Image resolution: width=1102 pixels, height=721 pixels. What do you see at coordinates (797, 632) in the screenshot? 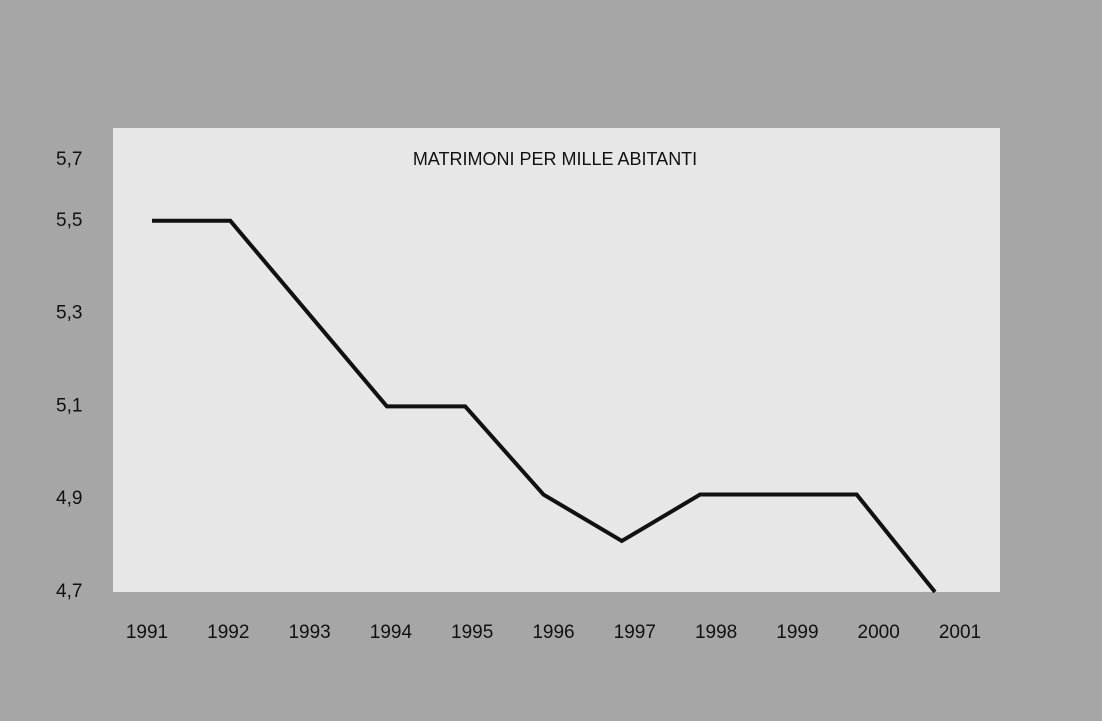
I see `x-tick-label: 1999` at bounding box center [797, 632].